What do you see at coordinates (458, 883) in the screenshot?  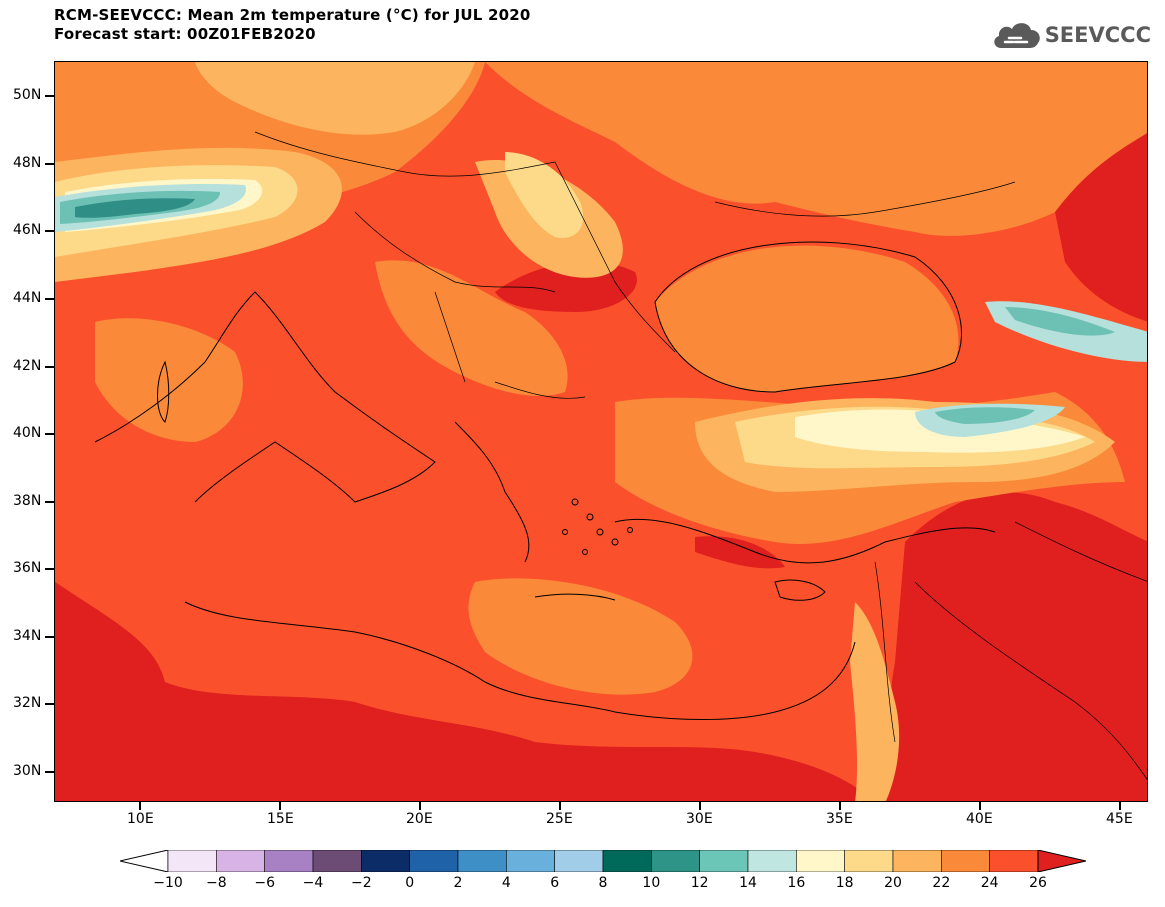 I see `colorbar-label: 2` at bounding box center [458, 883].